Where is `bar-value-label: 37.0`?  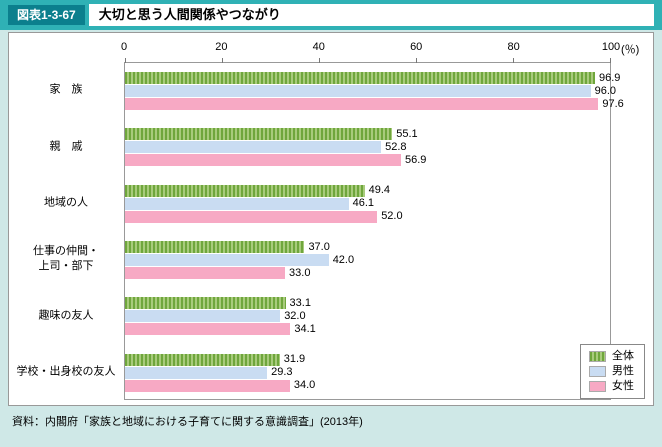
bar-value-label: 37.0 is located at coordinates (319, 246).